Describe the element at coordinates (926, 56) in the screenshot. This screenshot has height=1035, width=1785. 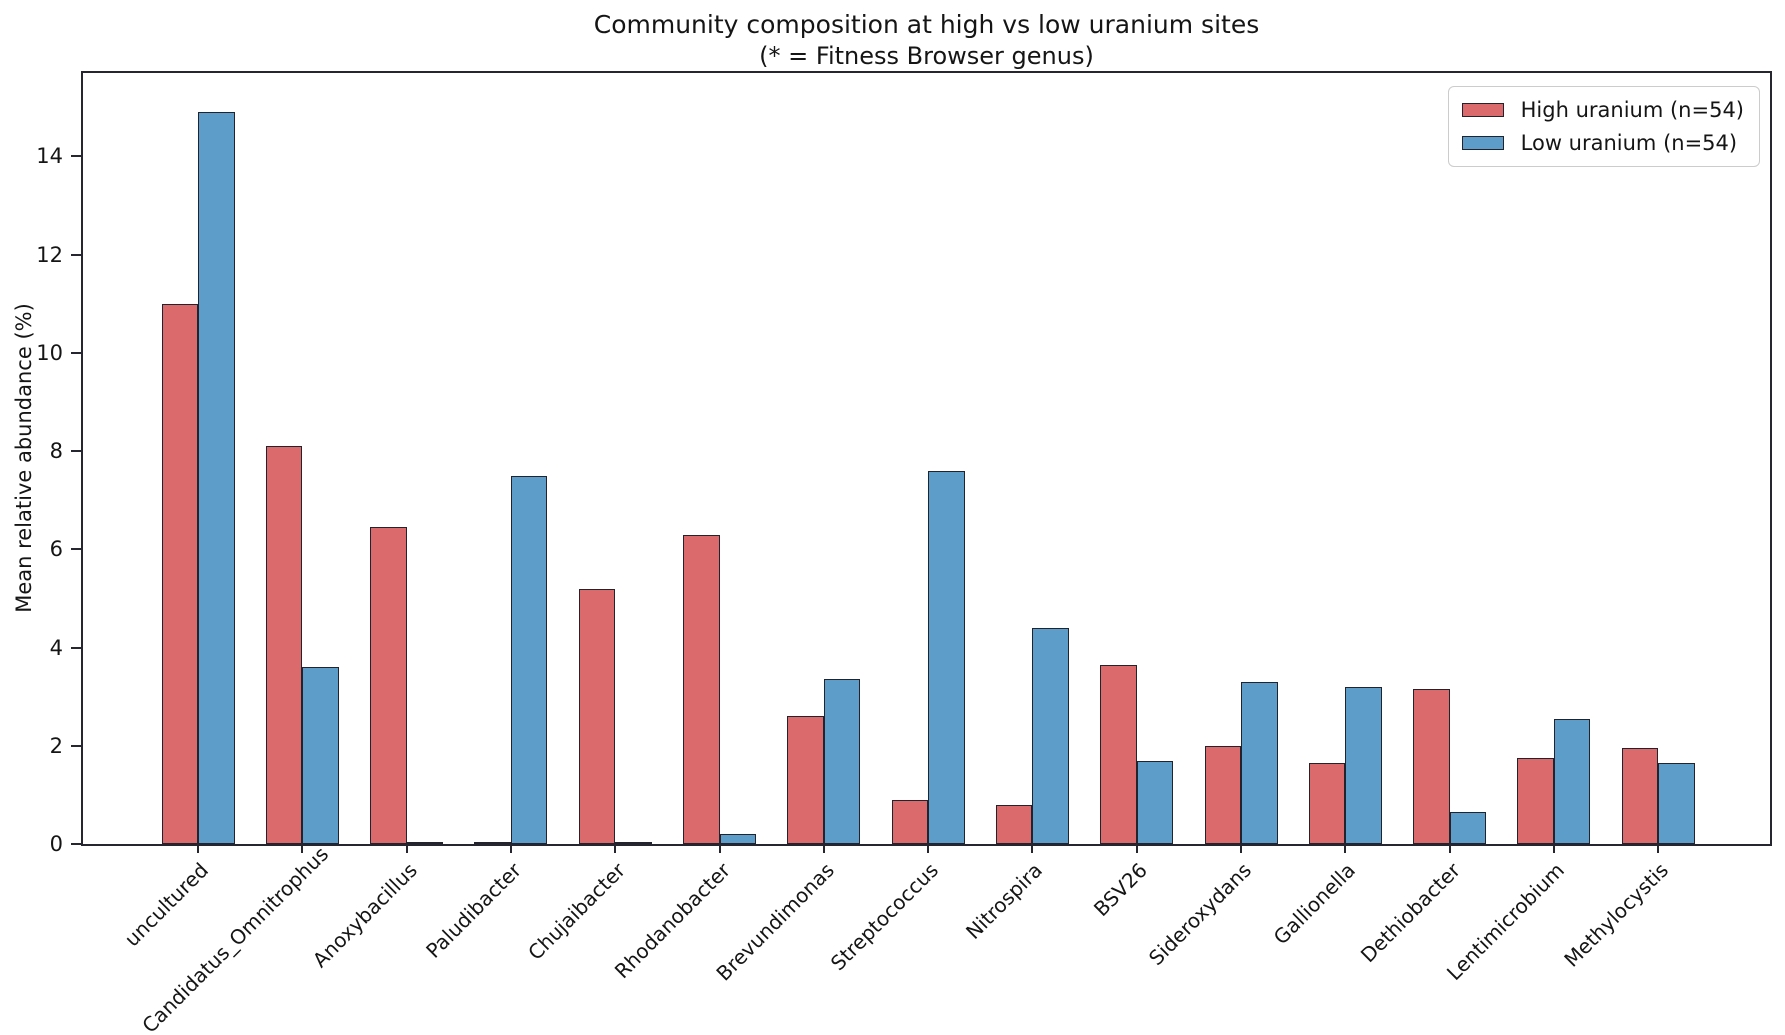
I see `chart-title-line2: (* = Fitness Browser genus)` at that location.